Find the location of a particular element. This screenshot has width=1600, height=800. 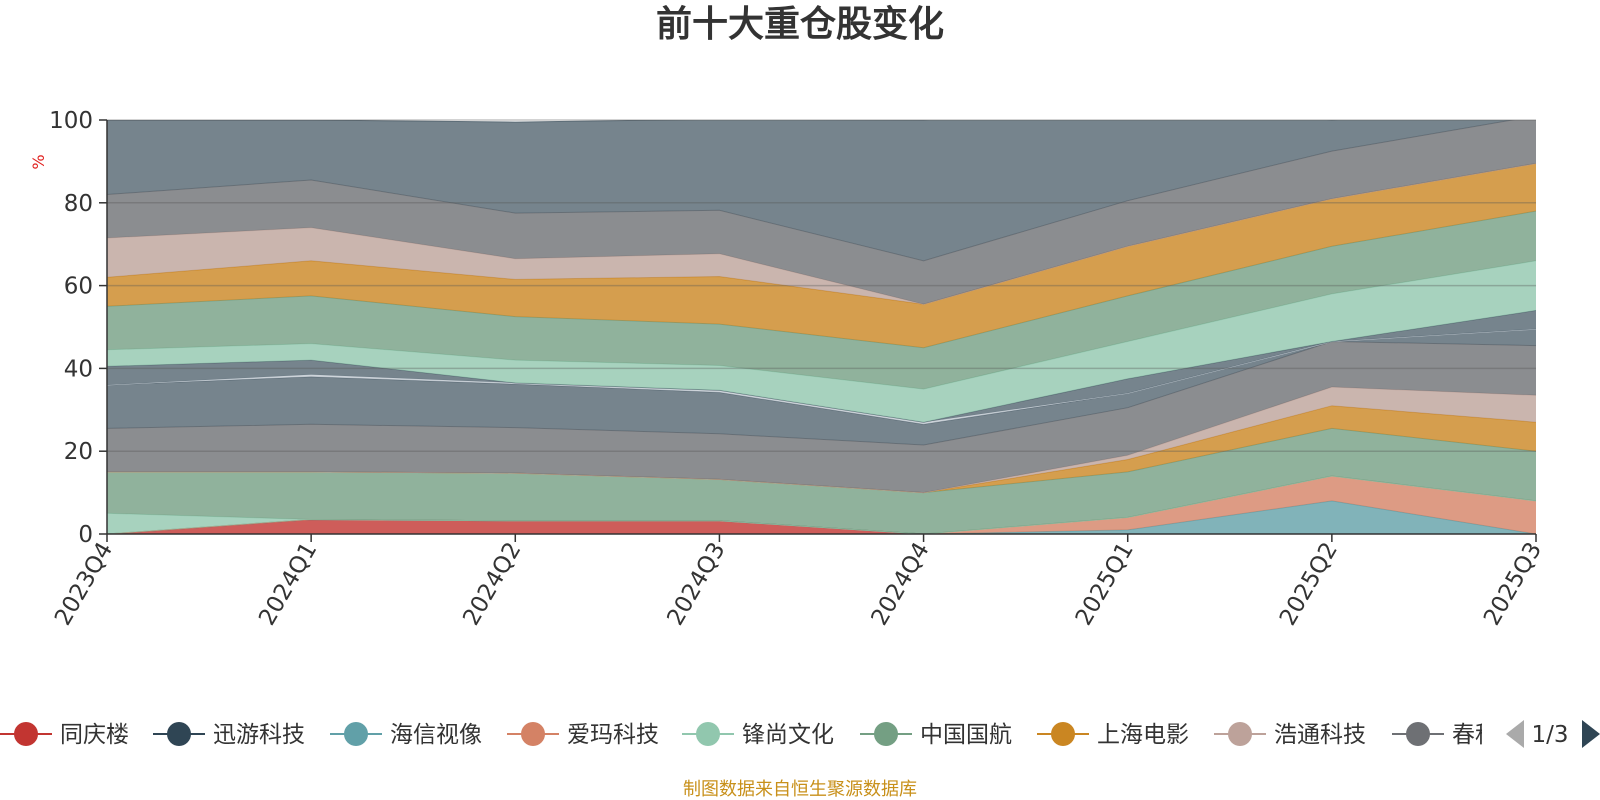

legend-item: 爱玛科技 is located at coordinates (583, 735).